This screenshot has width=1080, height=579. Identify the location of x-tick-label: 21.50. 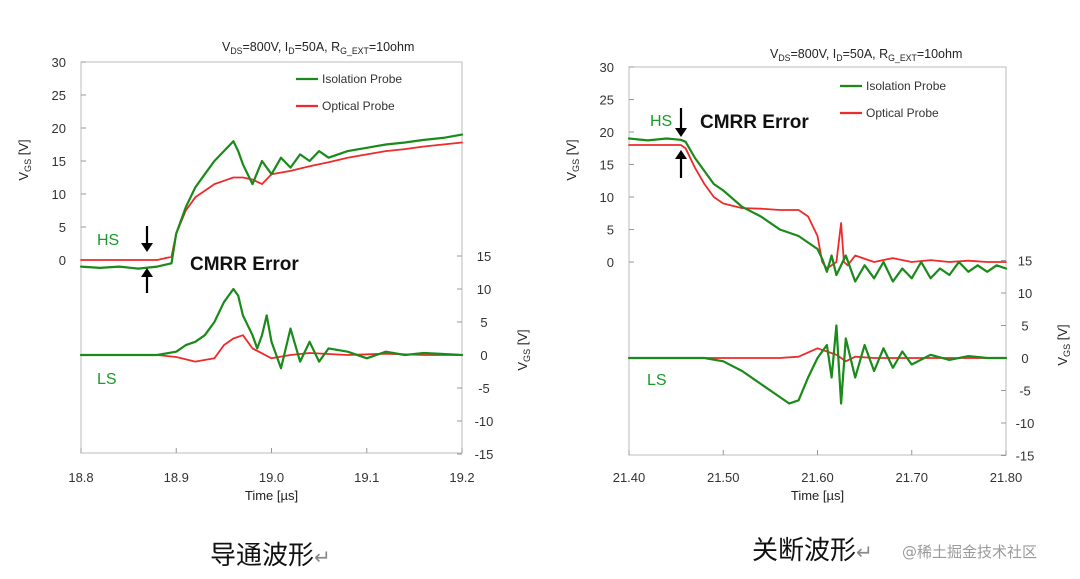
(723, 477).